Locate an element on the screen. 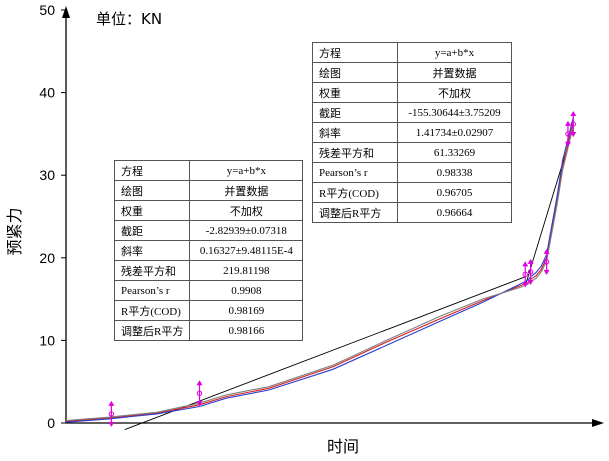 This screenshot has width=609, height=461. stats-value: 1.41734±0.02907 is located at coordinates (454, 132).